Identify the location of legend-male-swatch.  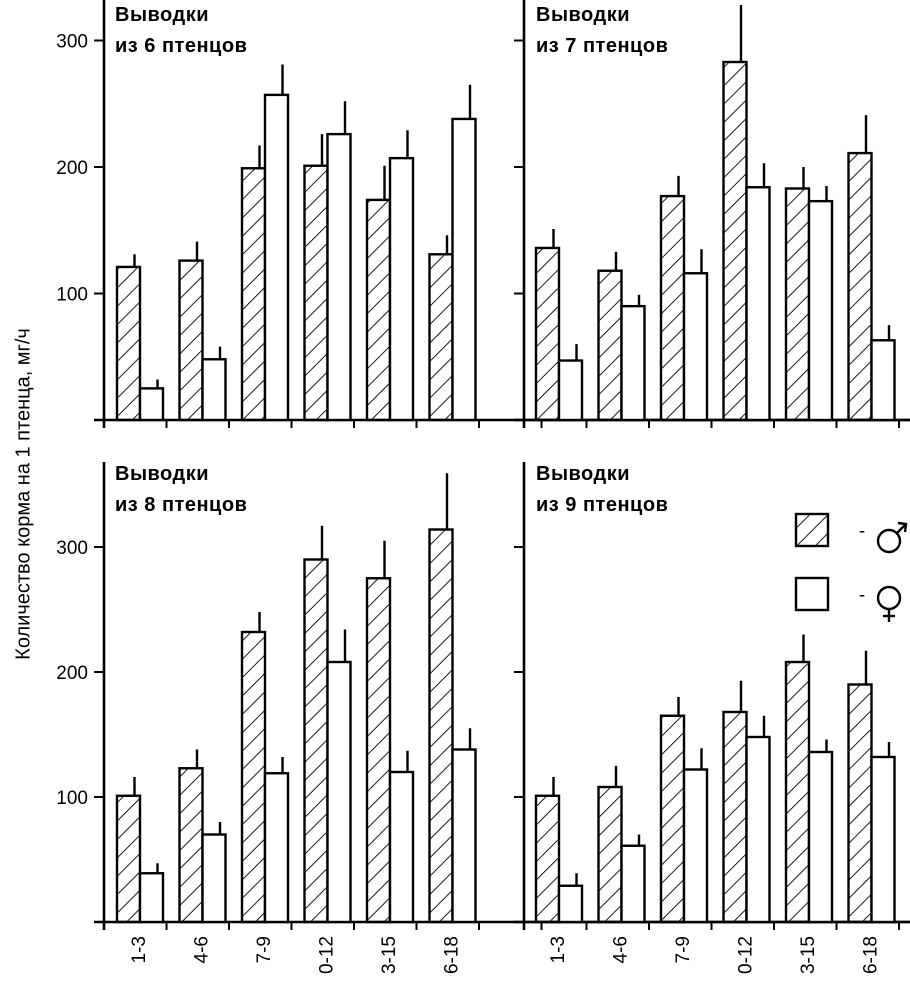
(812, 530).